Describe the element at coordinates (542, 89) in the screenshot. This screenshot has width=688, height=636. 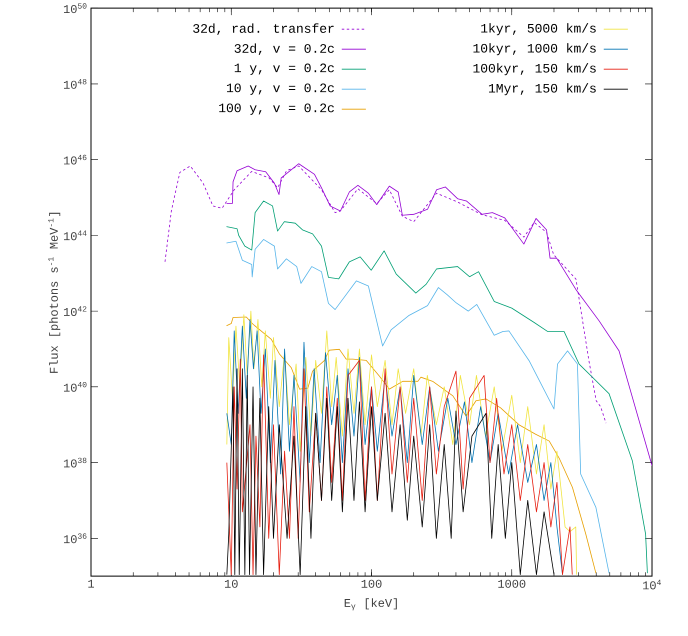
I see `legend-label: 1Myr, 150 km/s` at that location.